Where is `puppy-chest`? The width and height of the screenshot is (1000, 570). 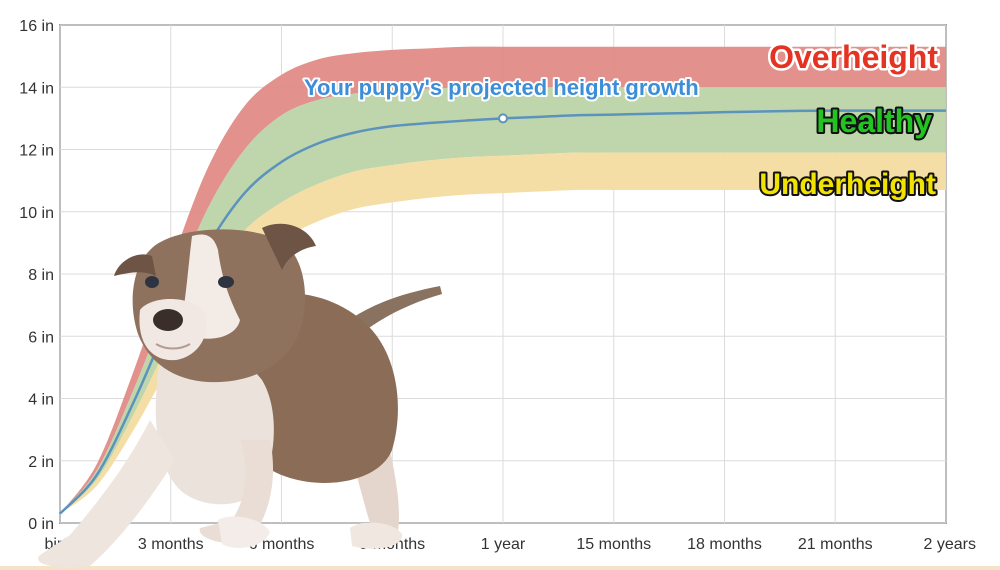
puppy-chest is located at coordinates (214, 428).